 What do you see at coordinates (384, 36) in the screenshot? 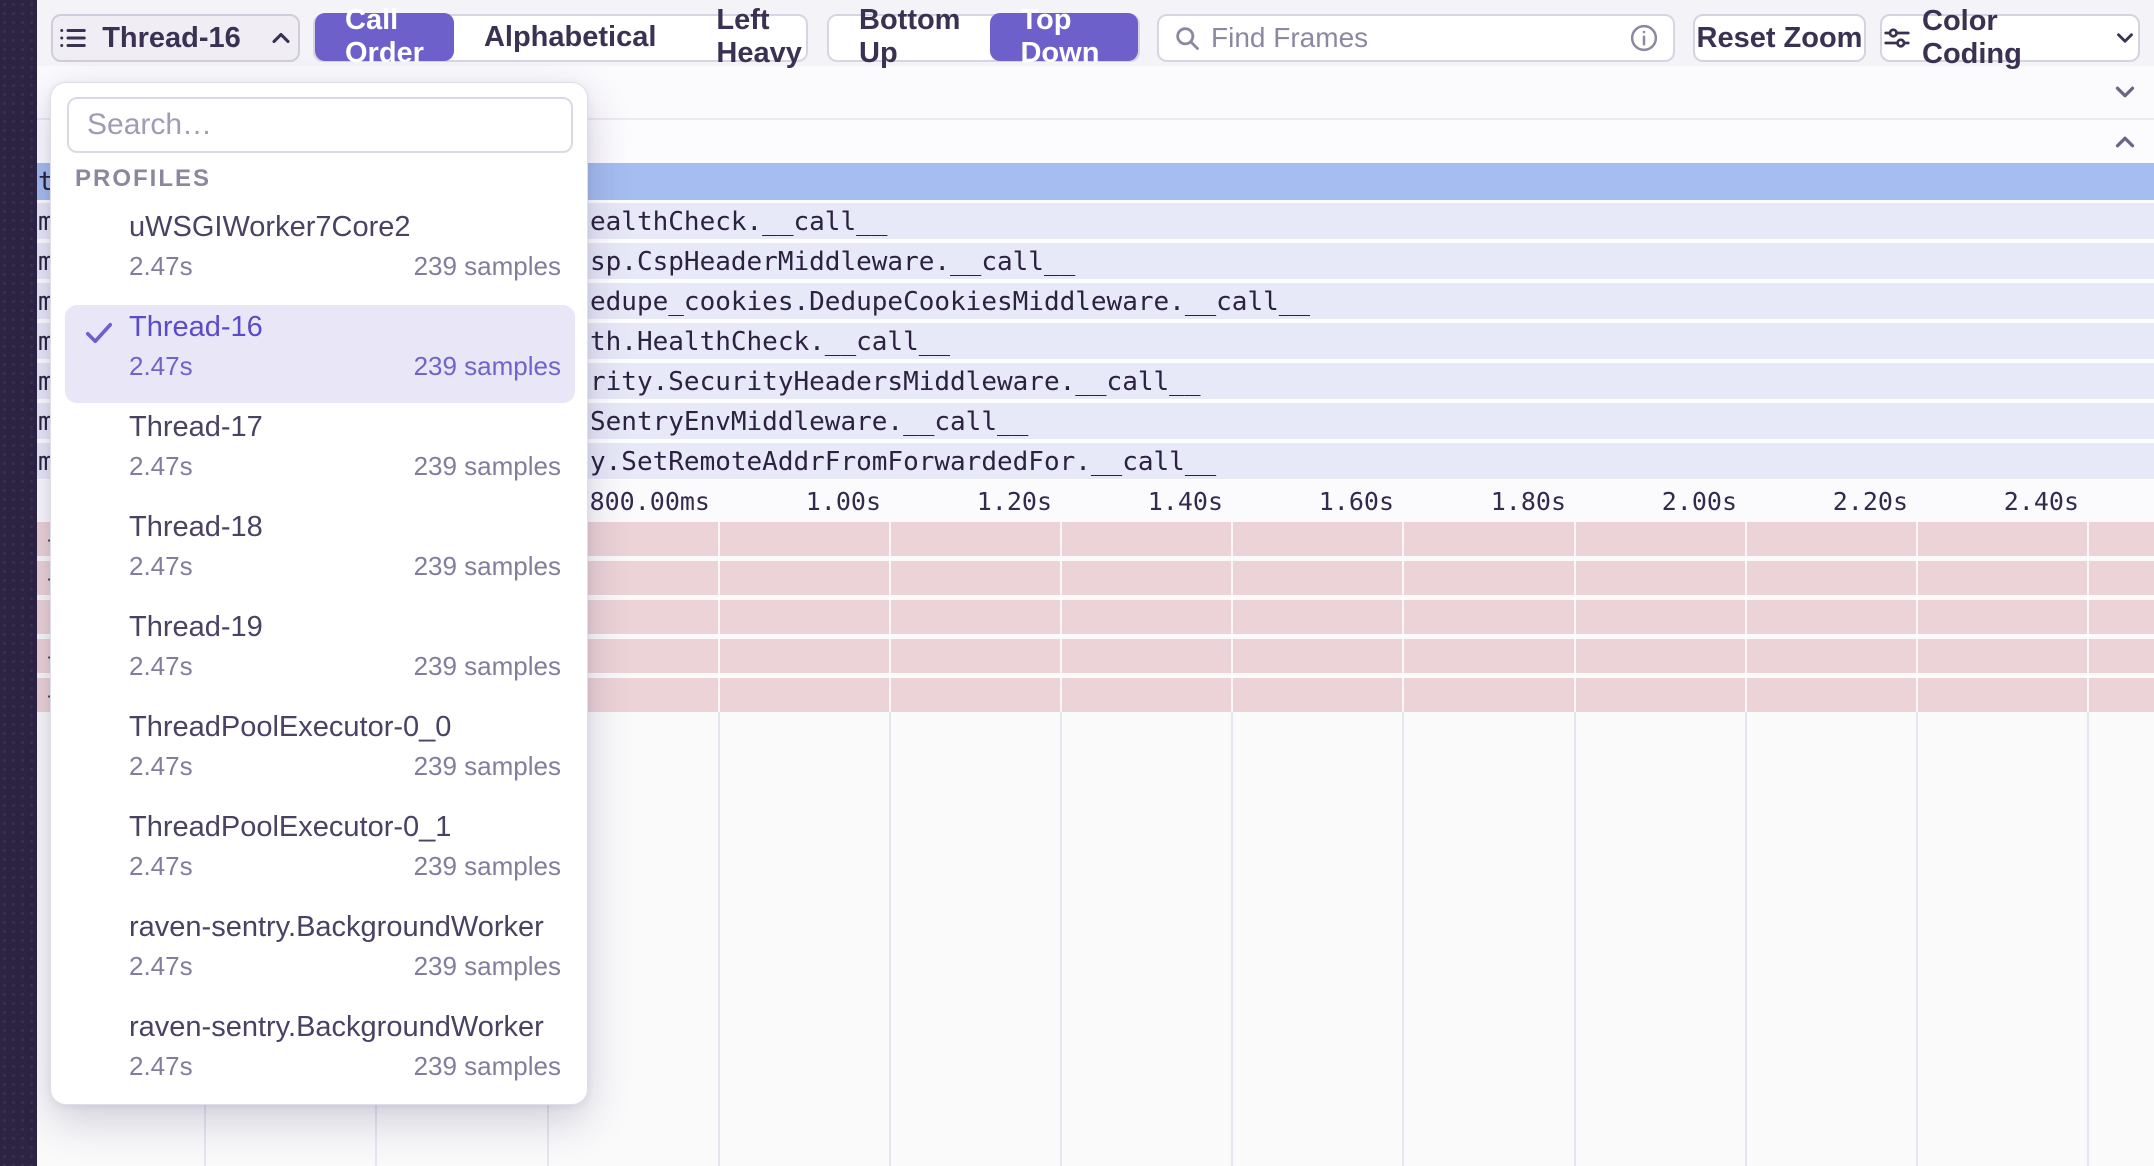
I see `tab-call-order: Call Order` at bounding box center [384, 36].